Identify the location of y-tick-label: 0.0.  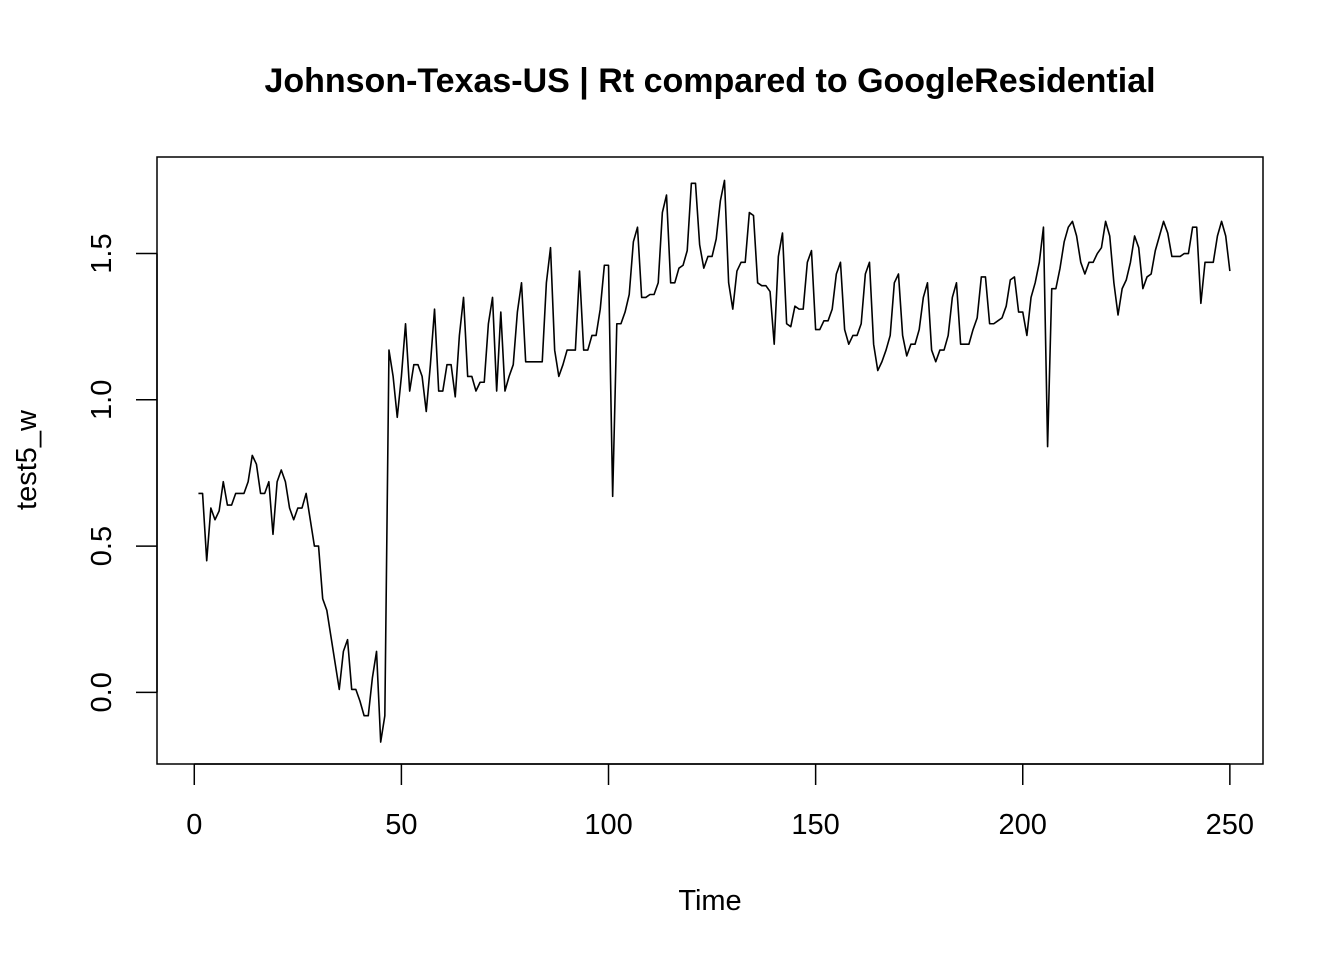
(102, 692).